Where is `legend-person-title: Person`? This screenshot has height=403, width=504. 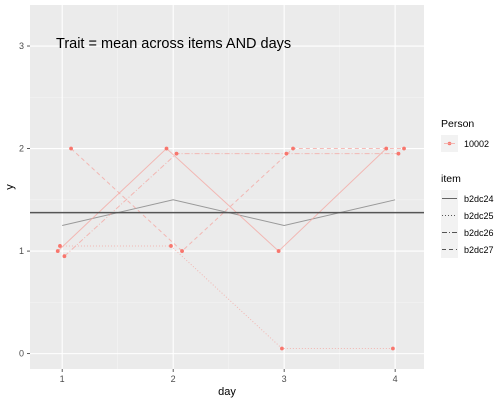
legend-person-title: Person is located at coordinates (457, 124).